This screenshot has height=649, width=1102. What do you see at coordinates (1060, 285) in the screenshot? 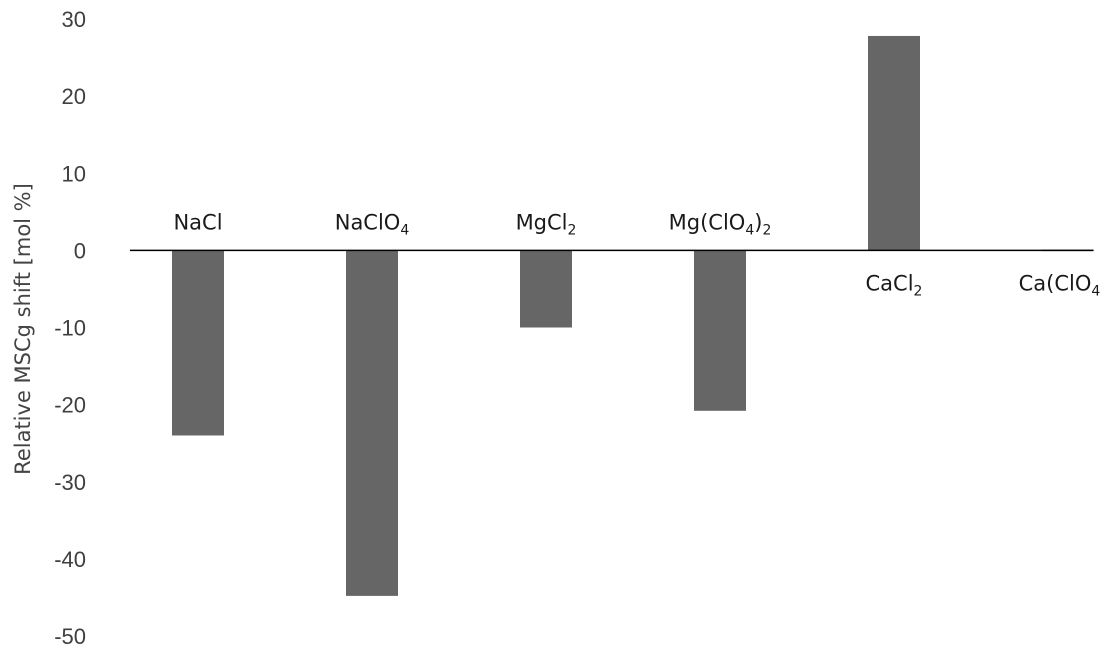
I see `category-label: Ca(ClO4)2` at bounding box center [1060, 285].